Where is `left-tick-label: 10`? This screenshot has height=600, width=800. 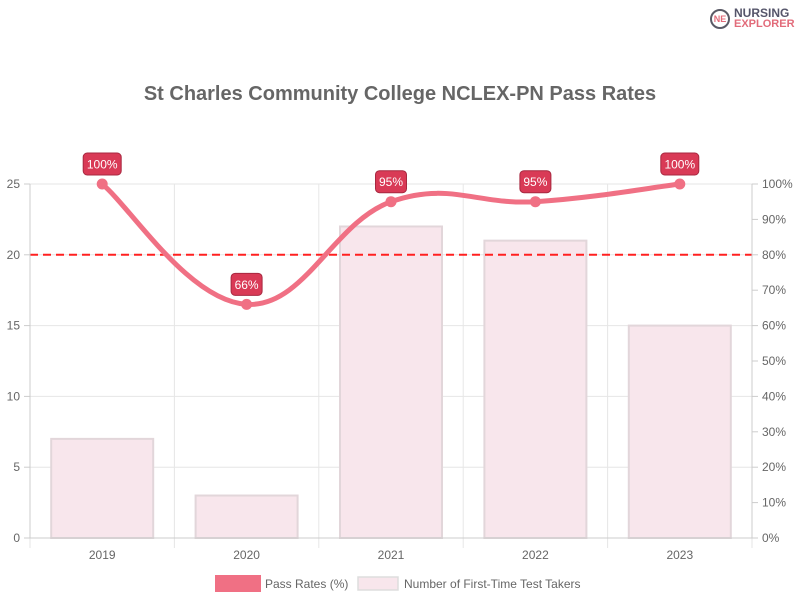 left-tick-label: 10 is located at coordinates (14, 396).